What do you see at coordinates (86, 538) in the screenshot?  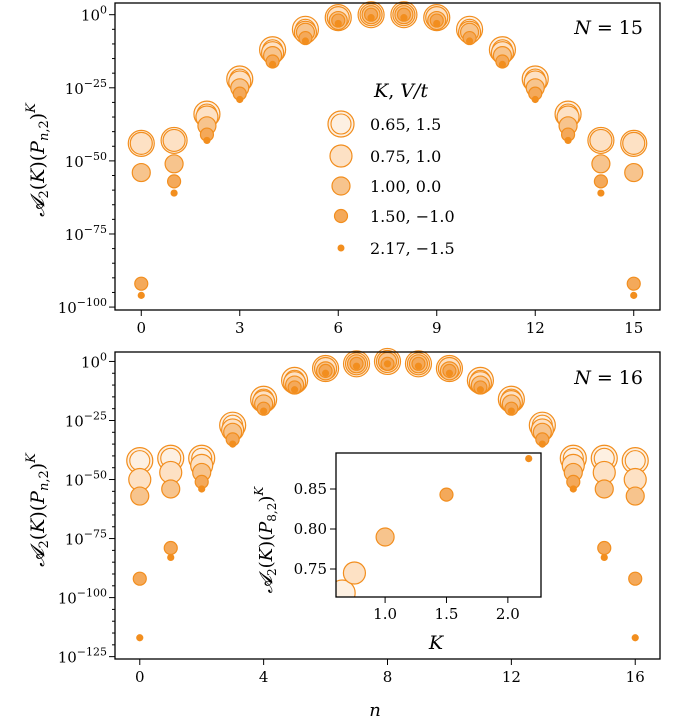 I see `bottom-ytick-label: 10−75` at bounding box center [86, 538].